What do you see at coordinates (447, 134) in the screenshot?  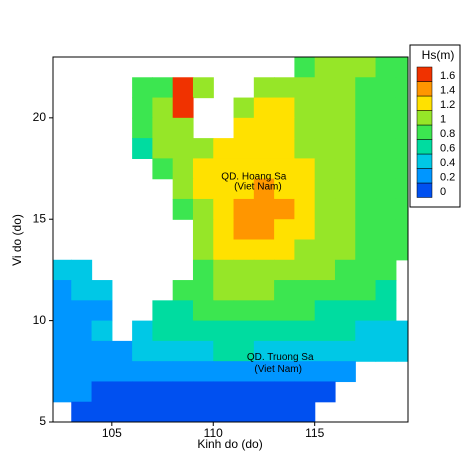 I see `colorbar-label: 0.8` at bounding box center [447, 134].